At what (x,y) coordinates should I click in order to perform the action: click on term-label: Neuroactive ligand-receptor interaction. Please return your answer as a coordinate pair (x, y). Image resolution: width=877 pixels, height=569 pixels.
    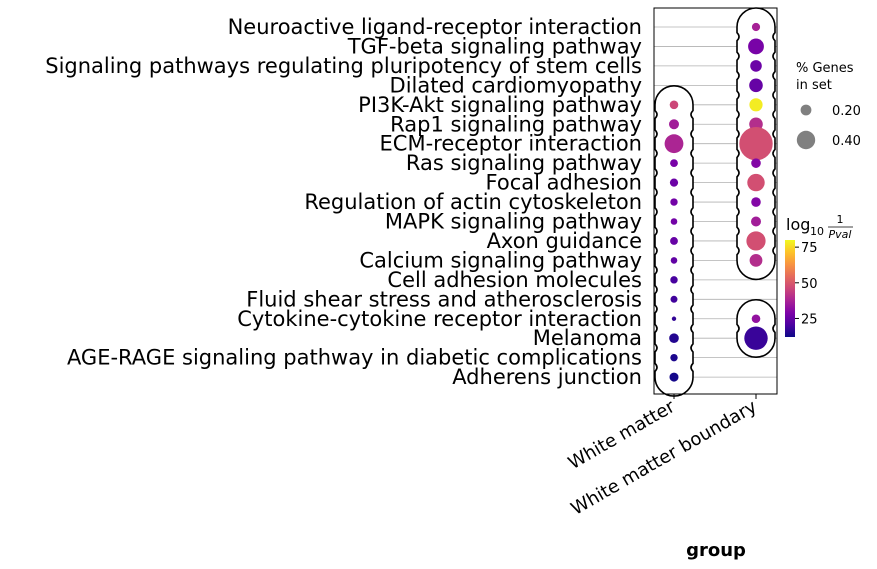
    Looking at the image, I should click on (435, 27).